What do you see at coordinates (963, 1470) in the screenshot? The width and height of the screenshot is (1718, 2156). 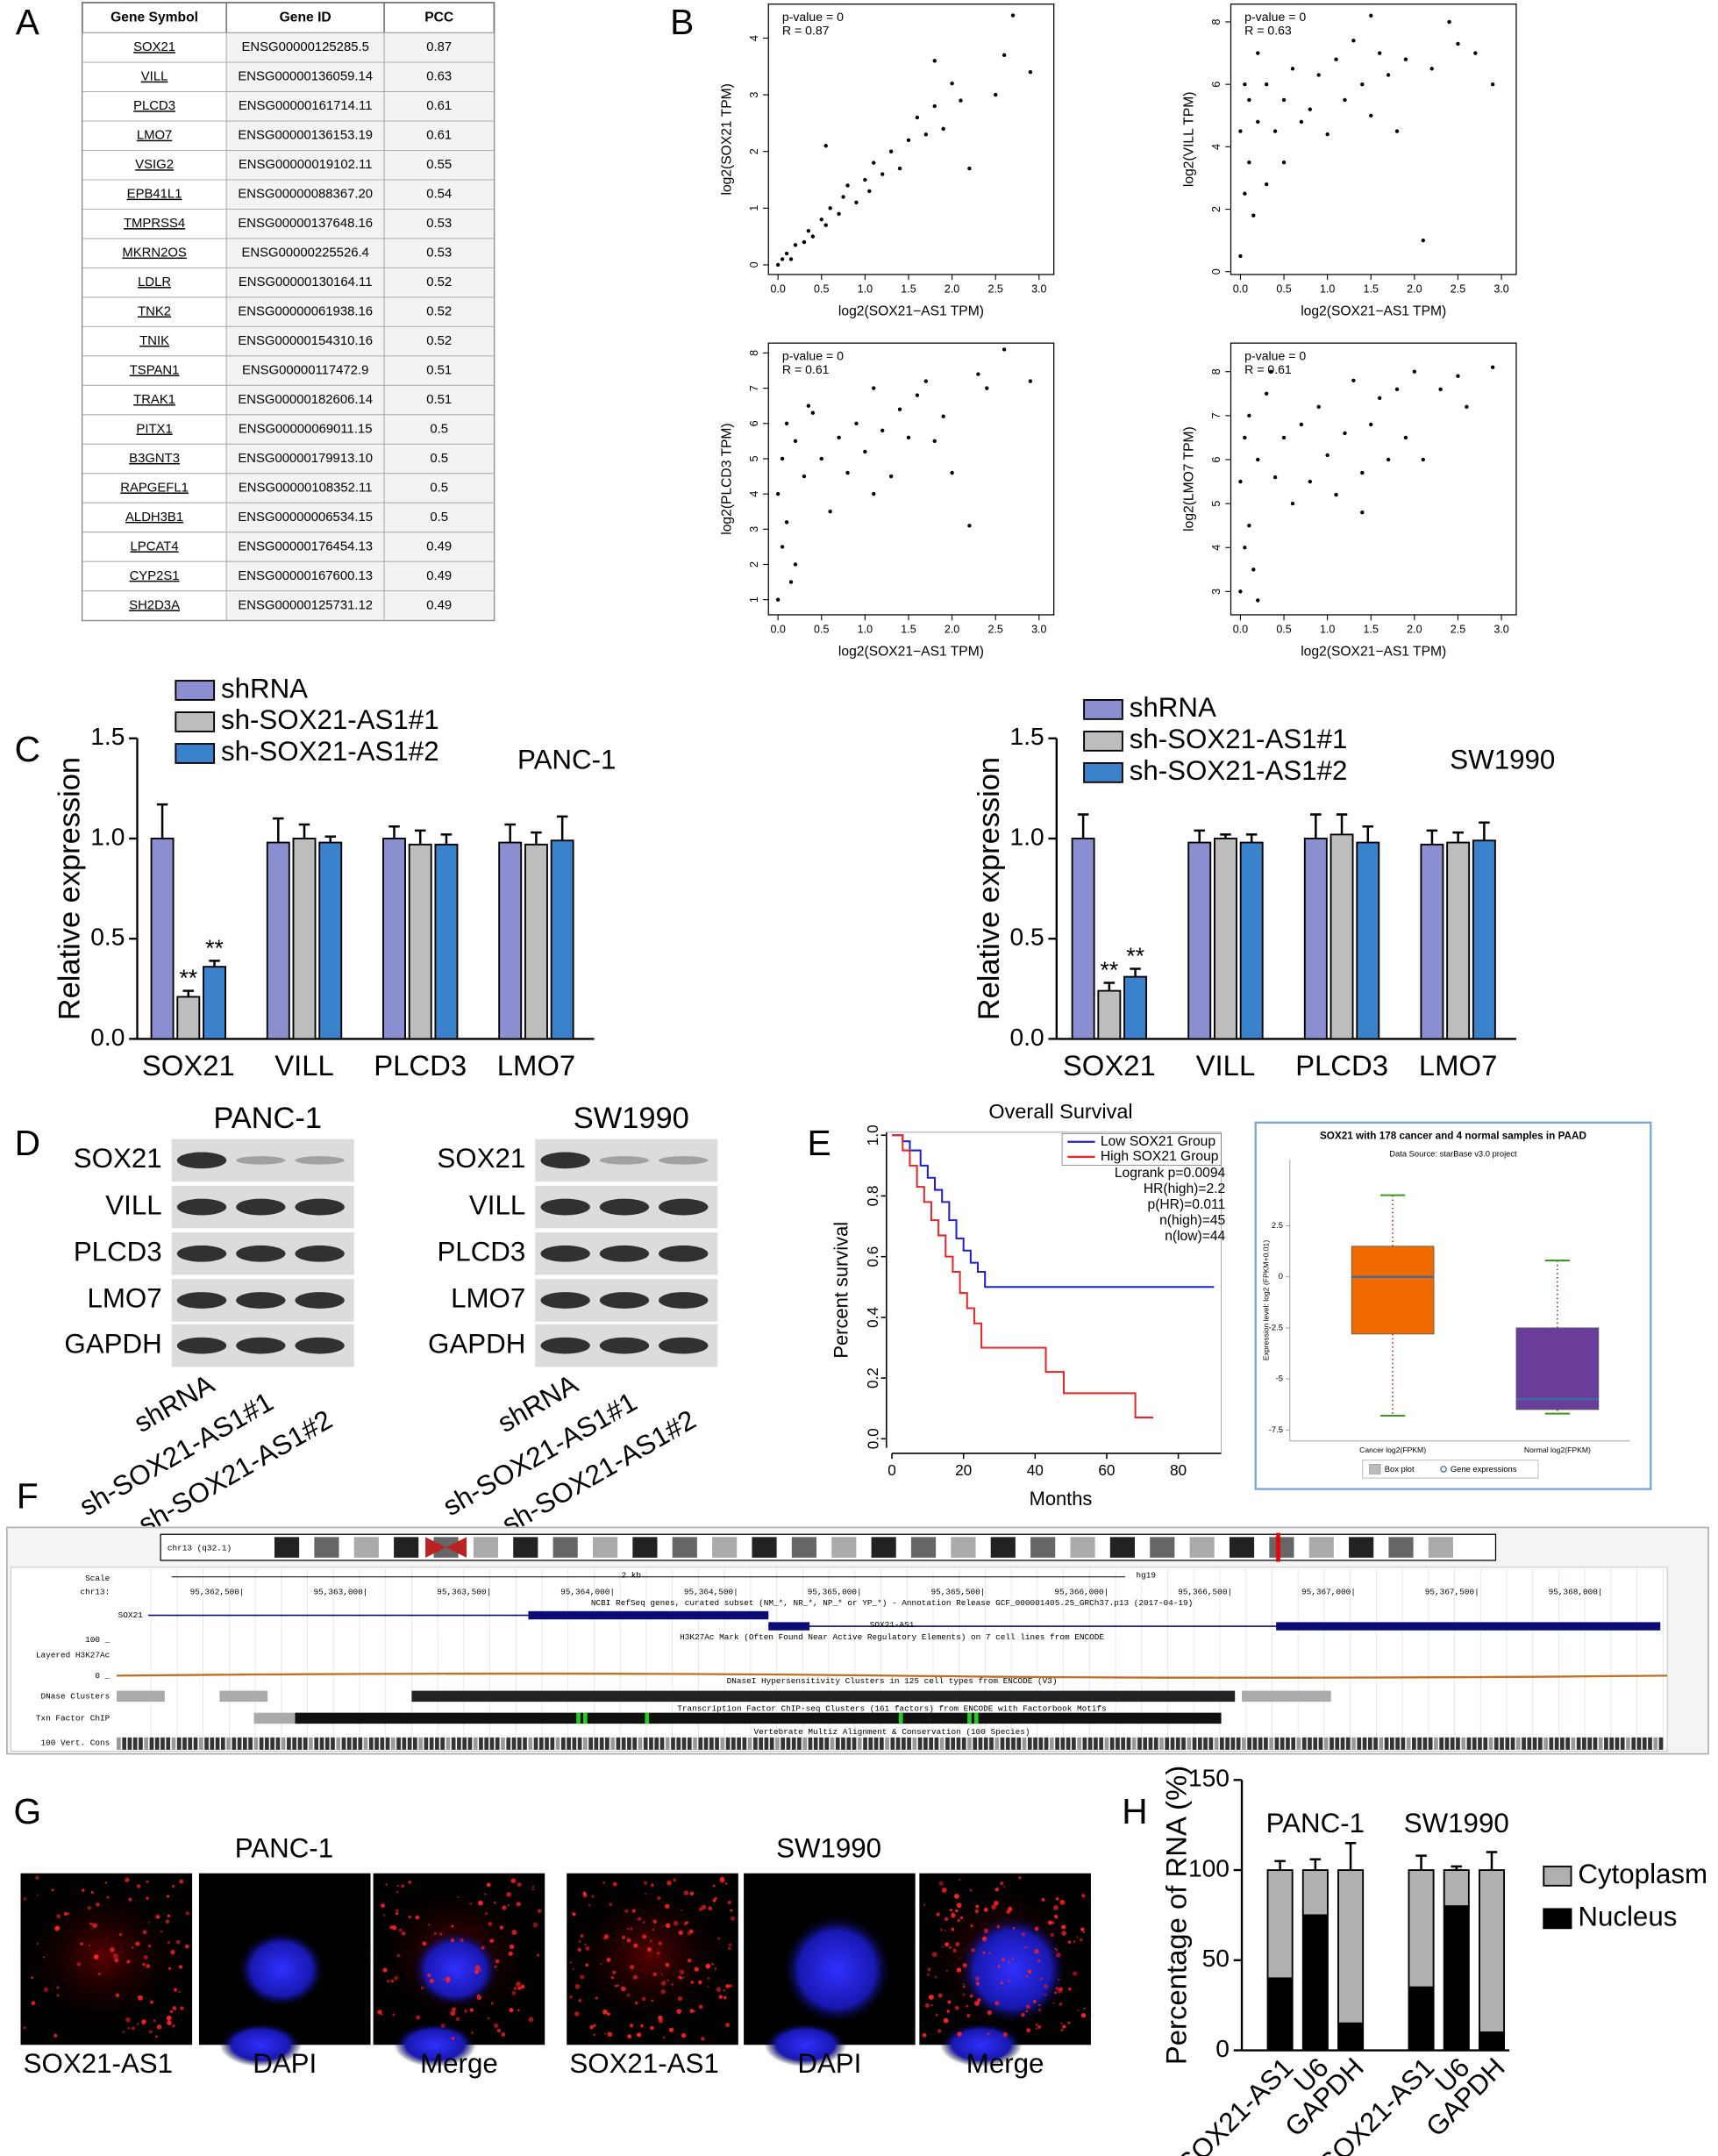 I see `x-tick-label: 20` at bounding box center [963, 1470].